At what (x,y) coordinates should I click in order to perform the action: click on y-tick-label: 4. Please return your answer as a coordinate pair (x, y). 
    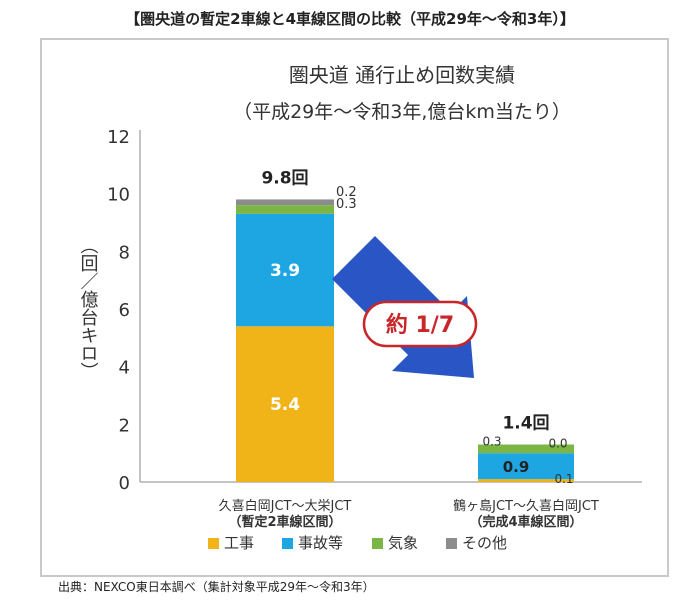
    Looking at the image, I should click on (124, 368).